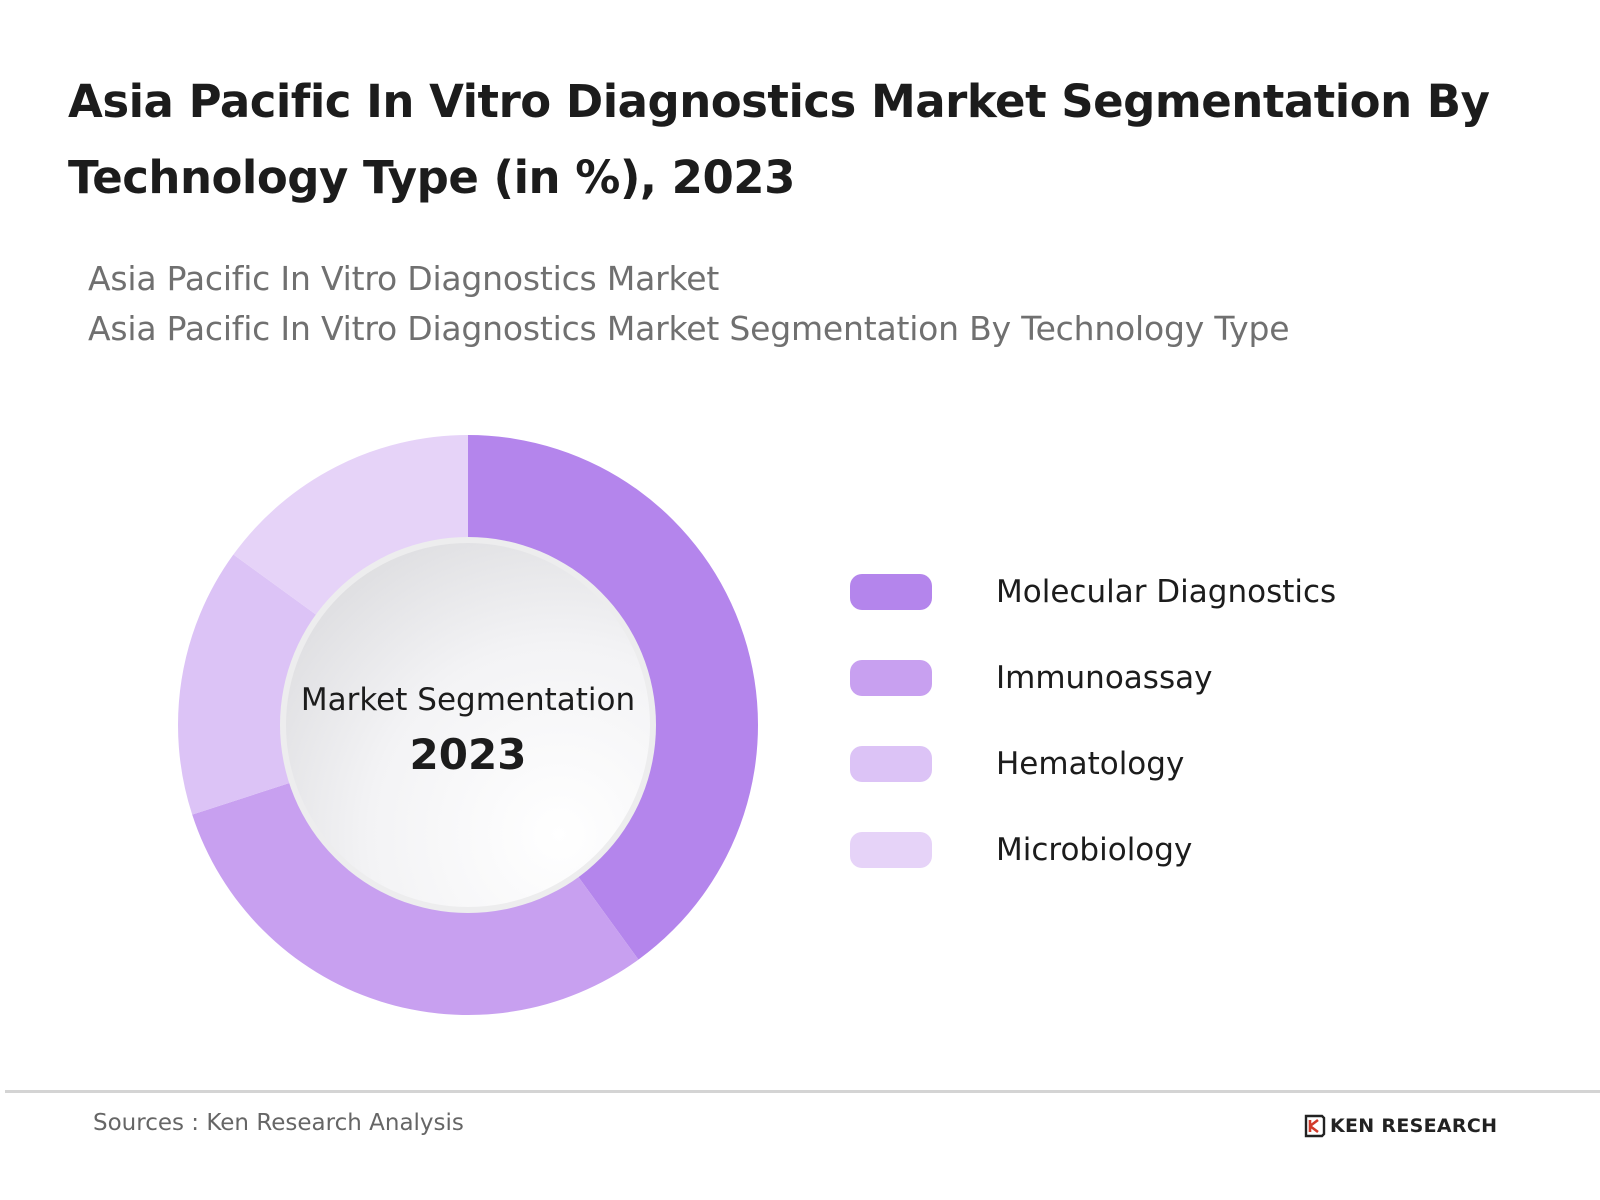 The image size is (1600, 1200). I want to click on legend-label-immunoassay: Immunoassay, so click(1104, 678).